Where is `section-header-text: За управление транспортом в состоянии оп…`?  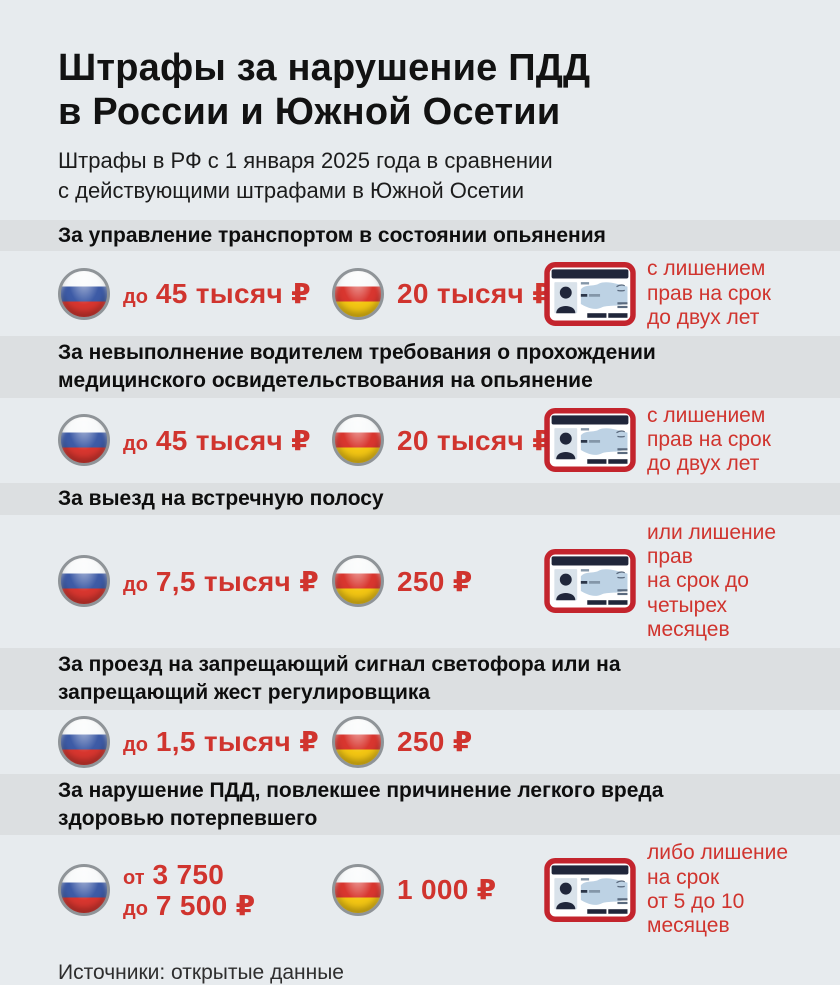 section-header-text: За управление транспортом в состоянии оп… is located at coordinates (332, 235).